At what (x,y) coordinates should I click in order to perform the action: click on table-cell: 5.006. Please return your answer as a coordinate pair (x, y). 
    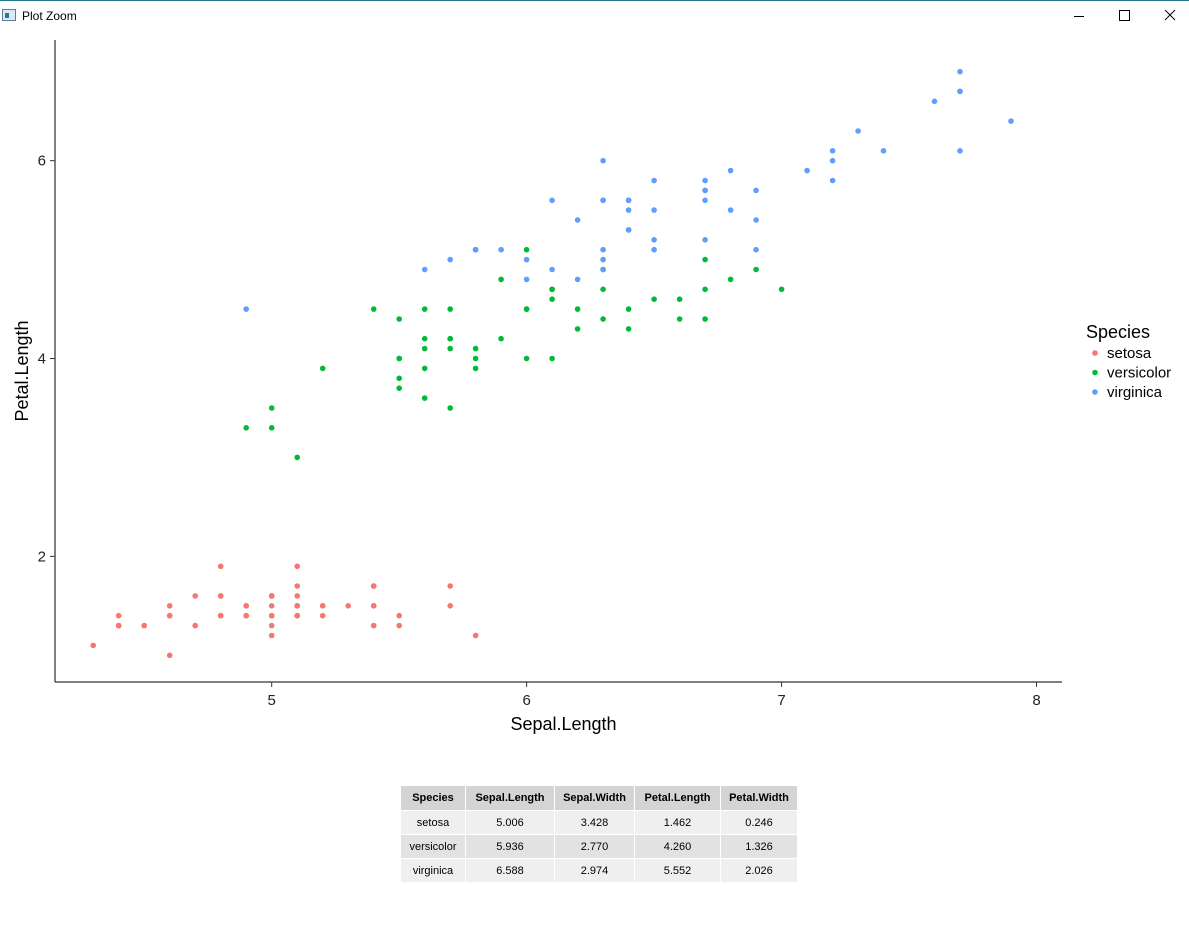
    Looking at the image, I should click on (510, 823).